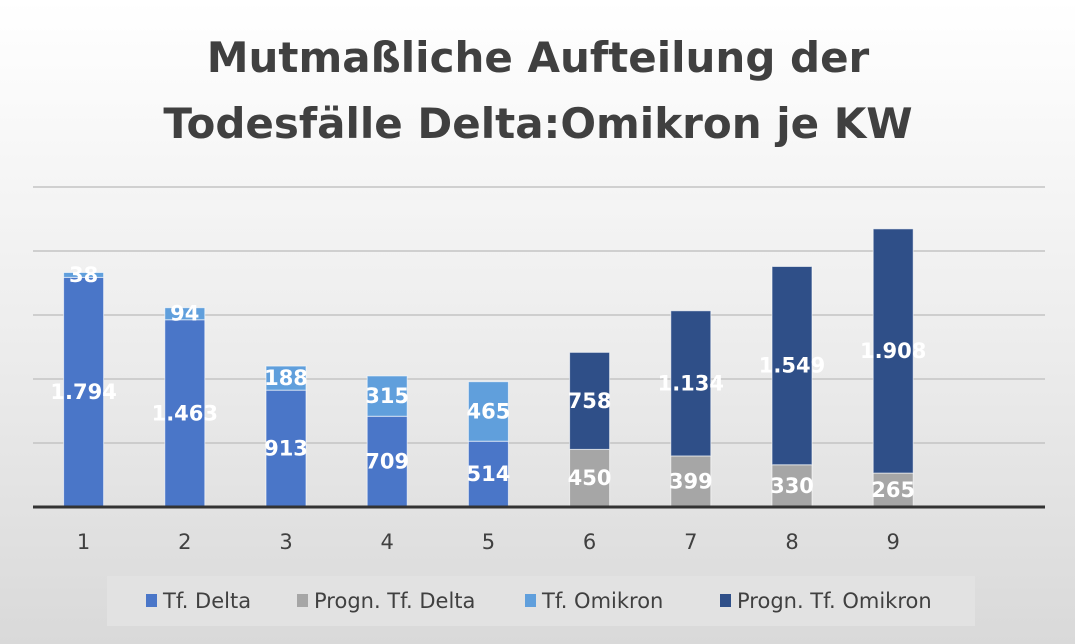  I want to click on x-tick-labels: 1 2 3 4 5 6 7 8 9, so click(488, 542).